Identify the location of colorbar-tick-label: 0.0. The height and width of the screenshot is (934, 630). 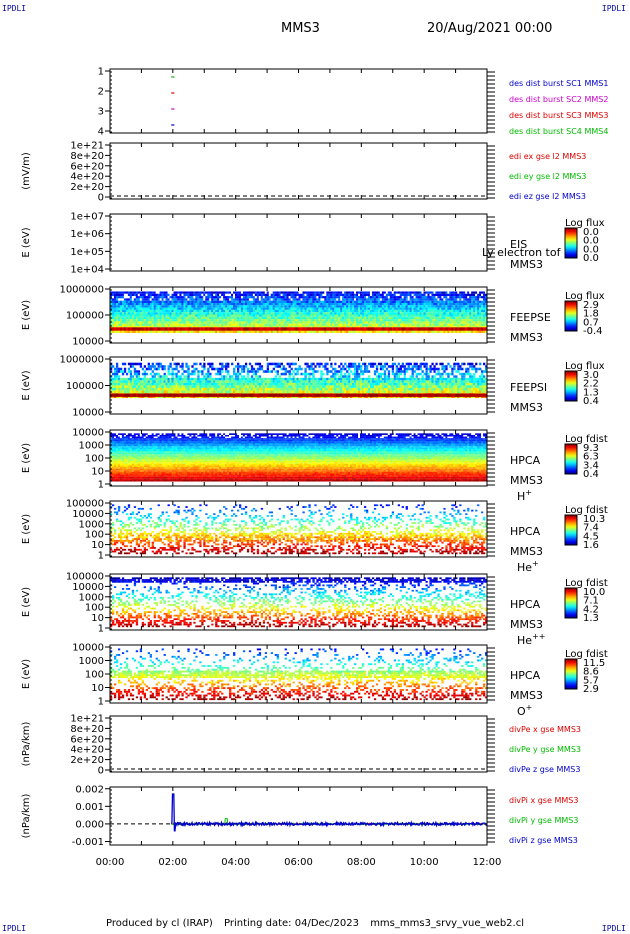
(591, 241).